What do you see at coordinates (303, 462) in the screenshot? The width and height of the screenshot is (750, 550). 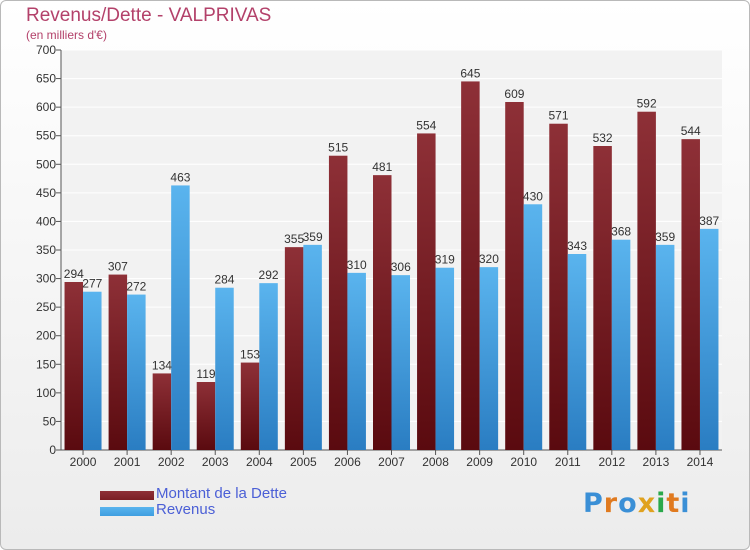 I see `x-tick-label: 2005` at bounding box center [303, 462].